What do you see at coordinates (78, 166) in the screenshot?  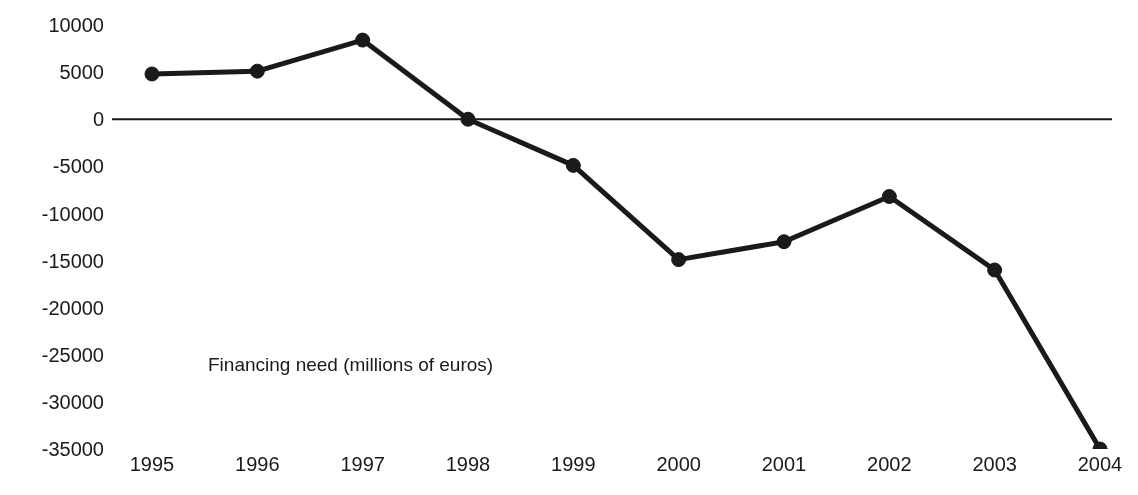 I see `y-tick-label: -5000` at bounding box center [78, 166].